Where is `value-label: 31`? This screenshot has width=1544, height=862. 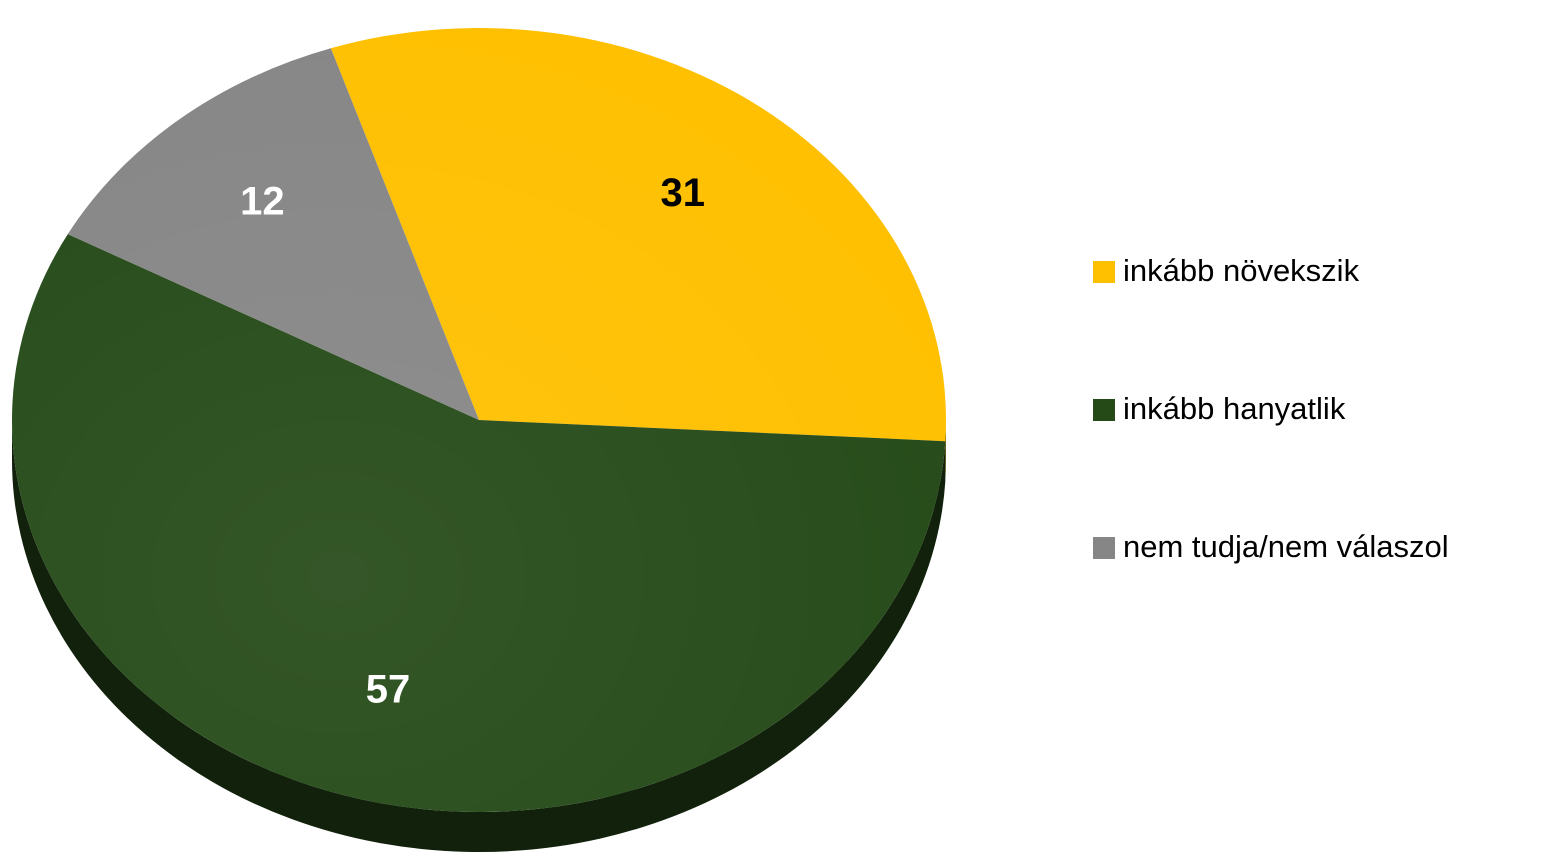
value-label: 31 is located at coordinates (683, 193).